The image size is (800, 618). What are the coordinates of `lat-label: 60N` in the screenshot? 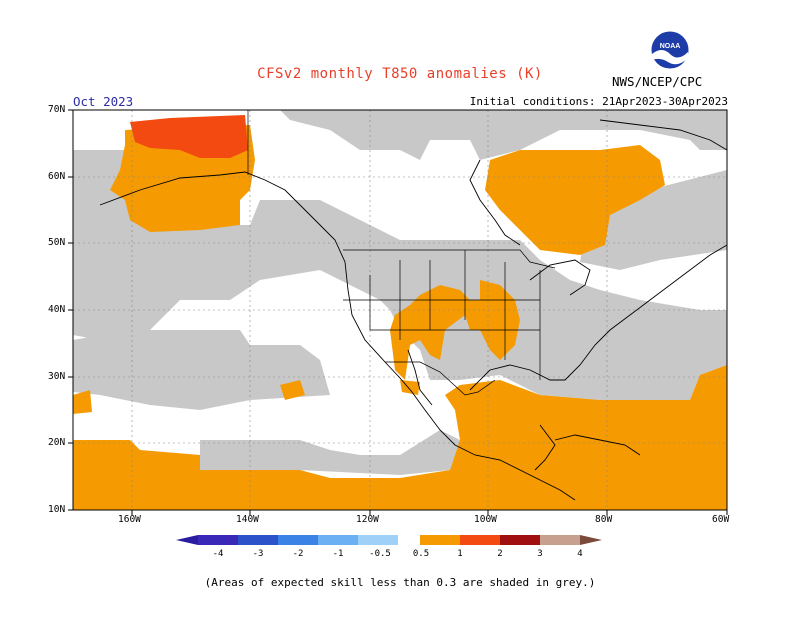 It's located at (57, 176).